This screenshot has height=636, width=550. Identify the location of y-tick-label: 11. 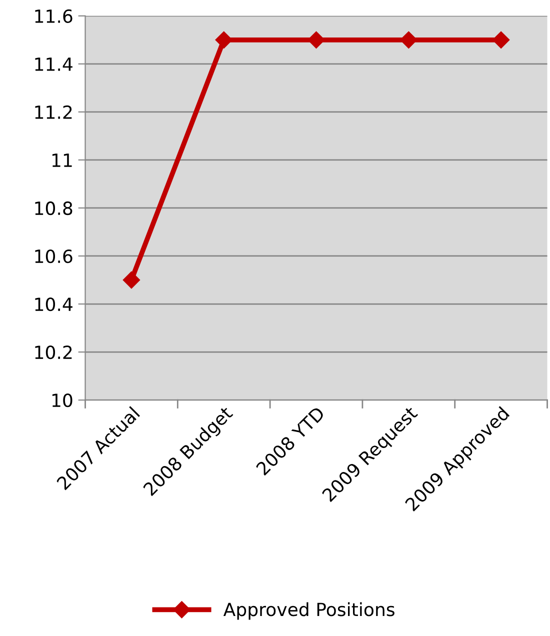
(62, 160).